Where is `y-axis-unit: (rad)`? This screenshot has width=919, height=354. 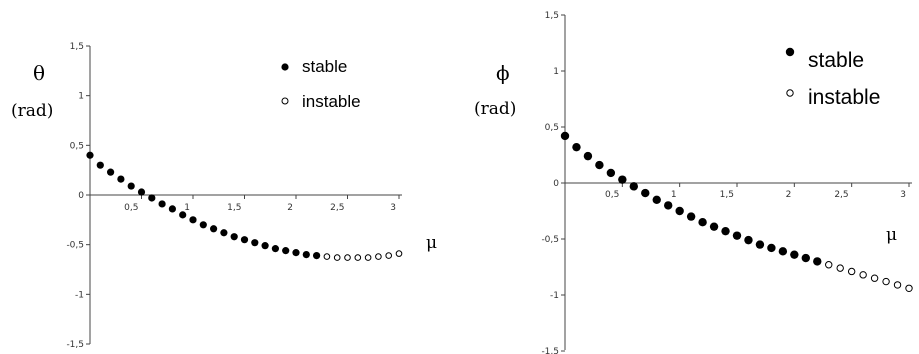 y-axis-unit: (rad) is located at coordinates (32, 111).